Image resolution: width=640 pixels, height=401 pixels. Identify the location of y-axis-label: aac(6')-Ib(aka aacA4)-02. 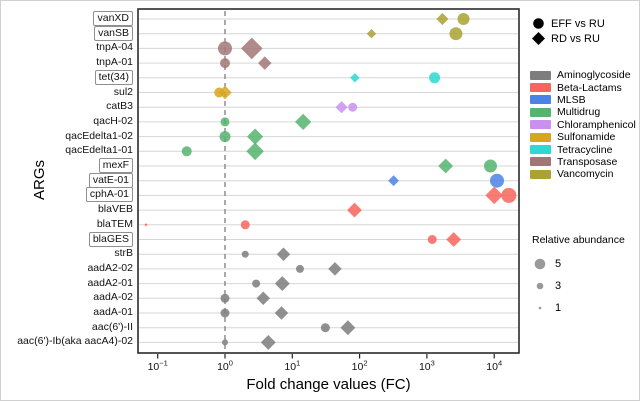
(75, 341).